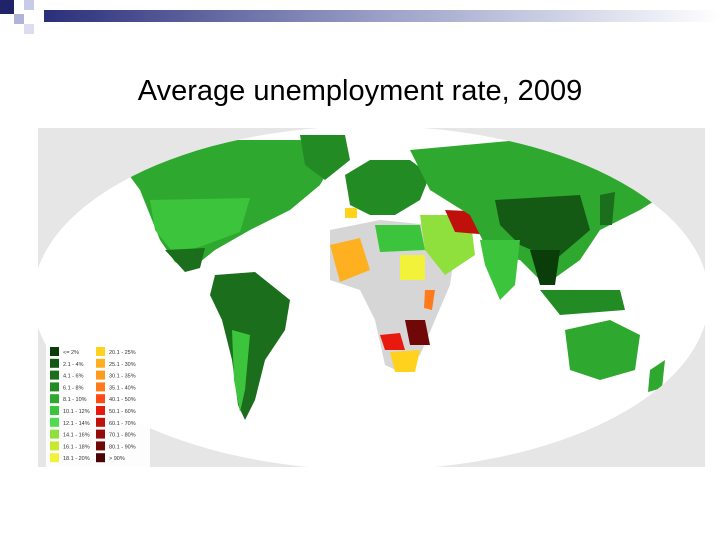 Image resolution: width=720 pixels, height=545 pixels. Describe the element at coordinates (582, 302) in the screenshot. I see `indonesia` at that location.